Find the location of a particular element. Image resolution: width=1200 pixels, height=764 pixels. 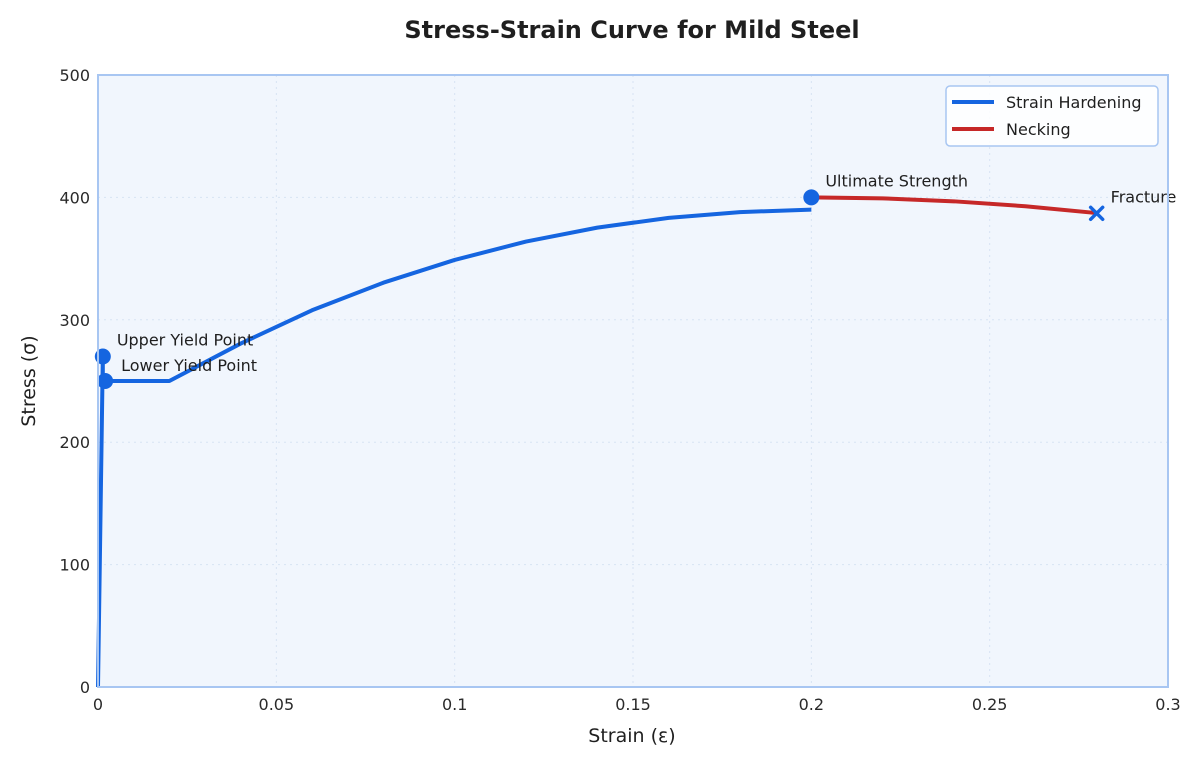

y-tick-label: 500 is located at coordinates (74, 75).